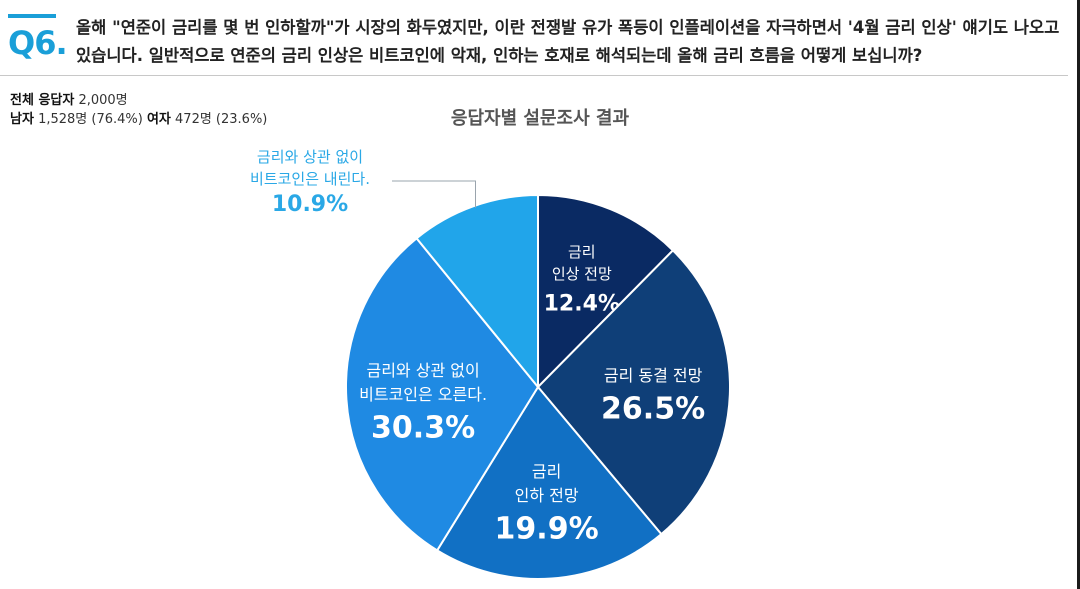 This screenshot has height=589, width=1080. Describe the element at coordinates (22, 119) in the screenshot. I see `respondents-male-label: 남자` at that location.